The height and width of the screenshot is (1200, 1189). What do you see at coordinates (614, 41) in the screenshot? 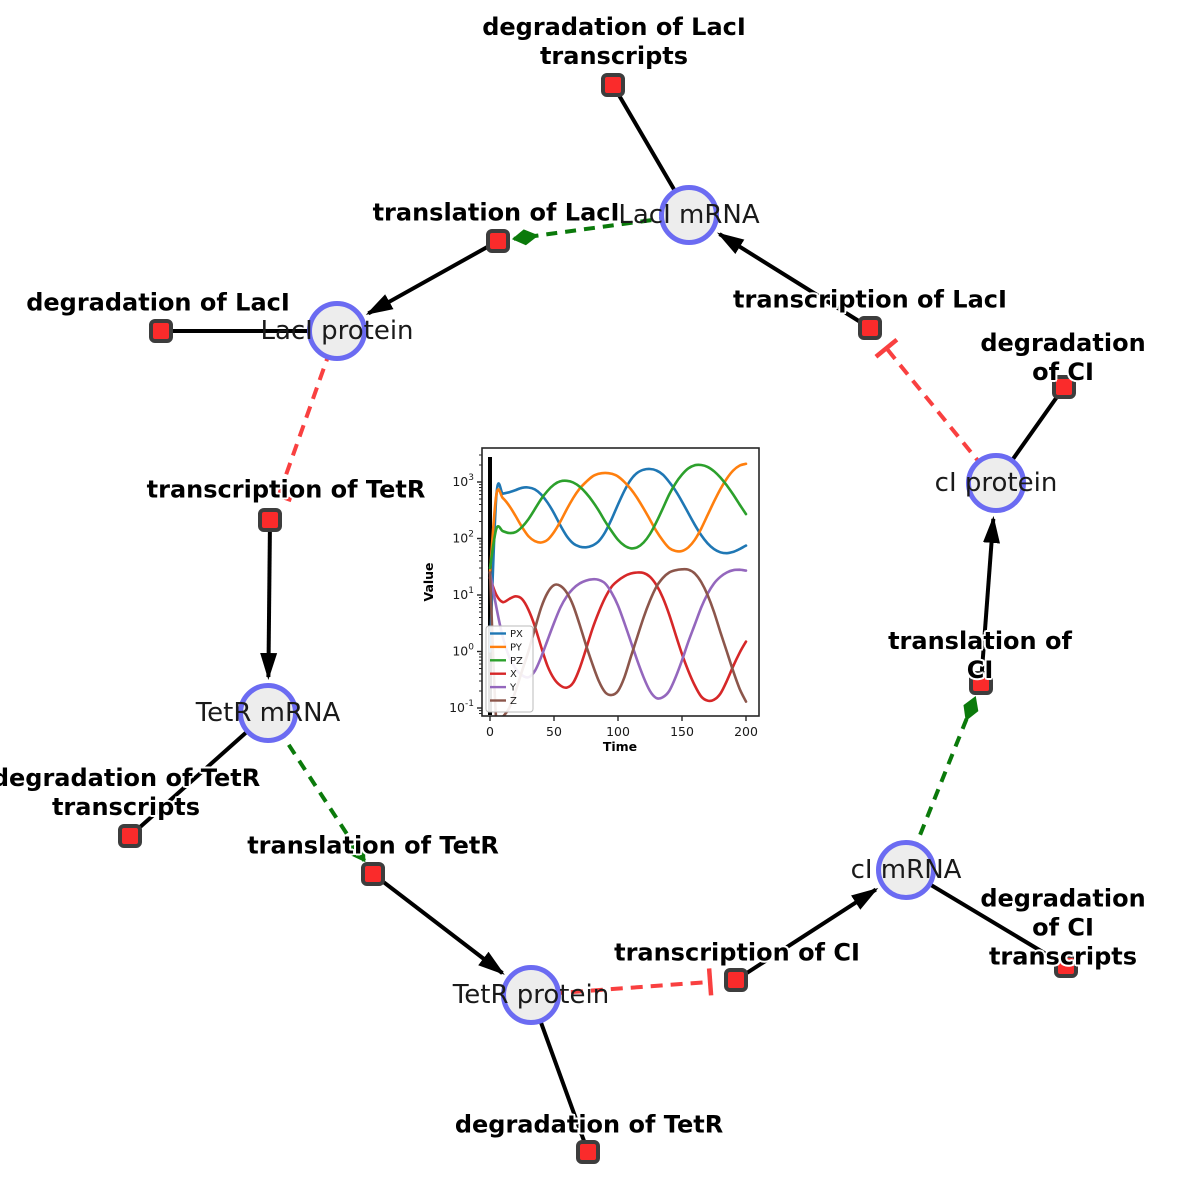
I see `reaction-label-deg-laci-tr: degradation of LacI transcripts` at bounding box center [614, 41].